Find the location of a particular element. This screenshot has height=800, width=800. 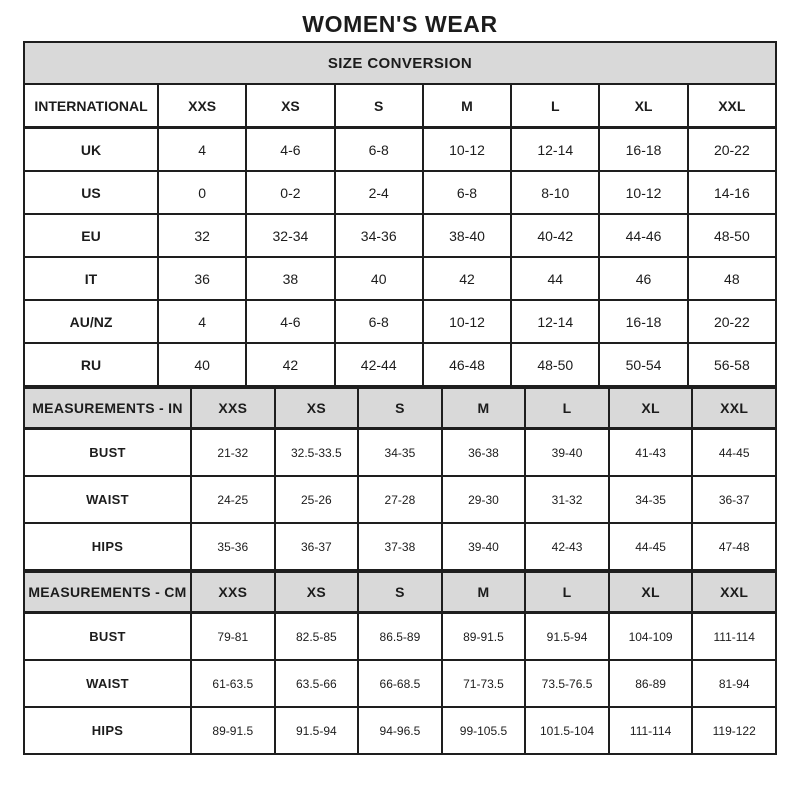

table-row: US 0 0-2 2-4 6-8 8-10 10-12 14-16 is located at coordinates (400, 192).